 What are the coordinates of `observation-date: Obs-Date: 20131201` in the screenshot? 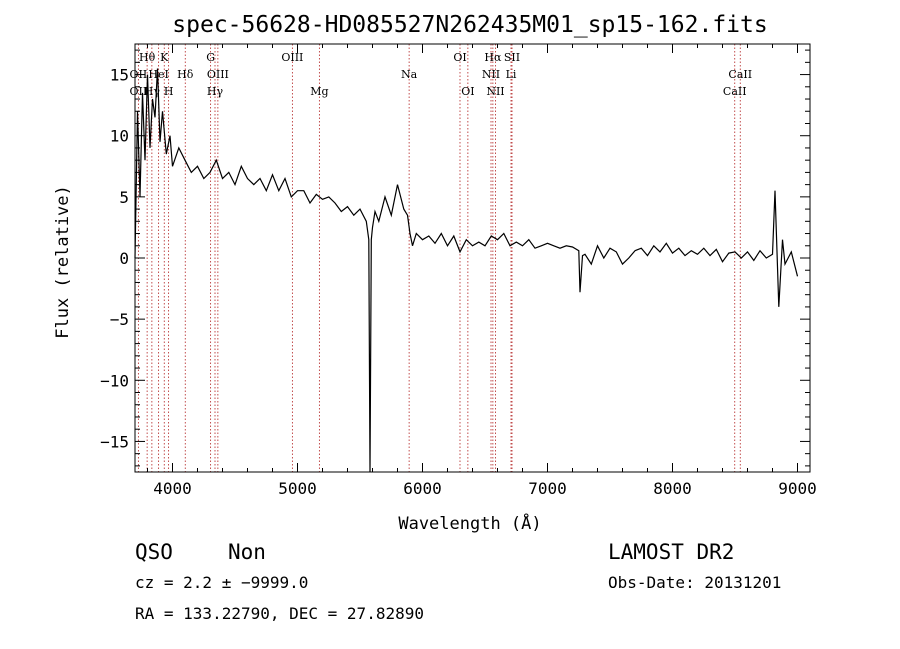 It's located at (694, 582).